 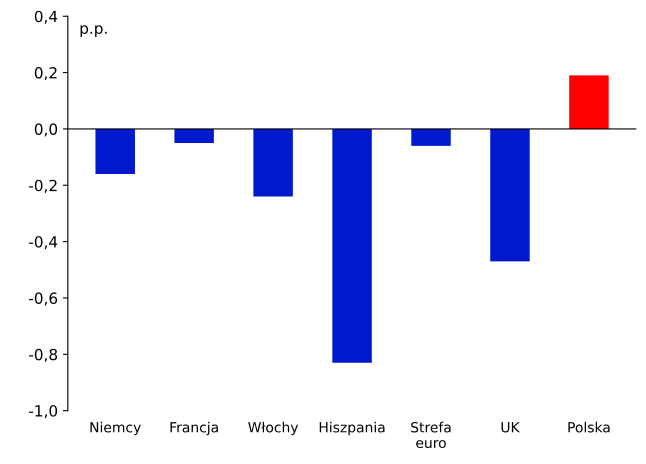 I want to click on y-tick-label: 0,0, so click(x=46, y=130).